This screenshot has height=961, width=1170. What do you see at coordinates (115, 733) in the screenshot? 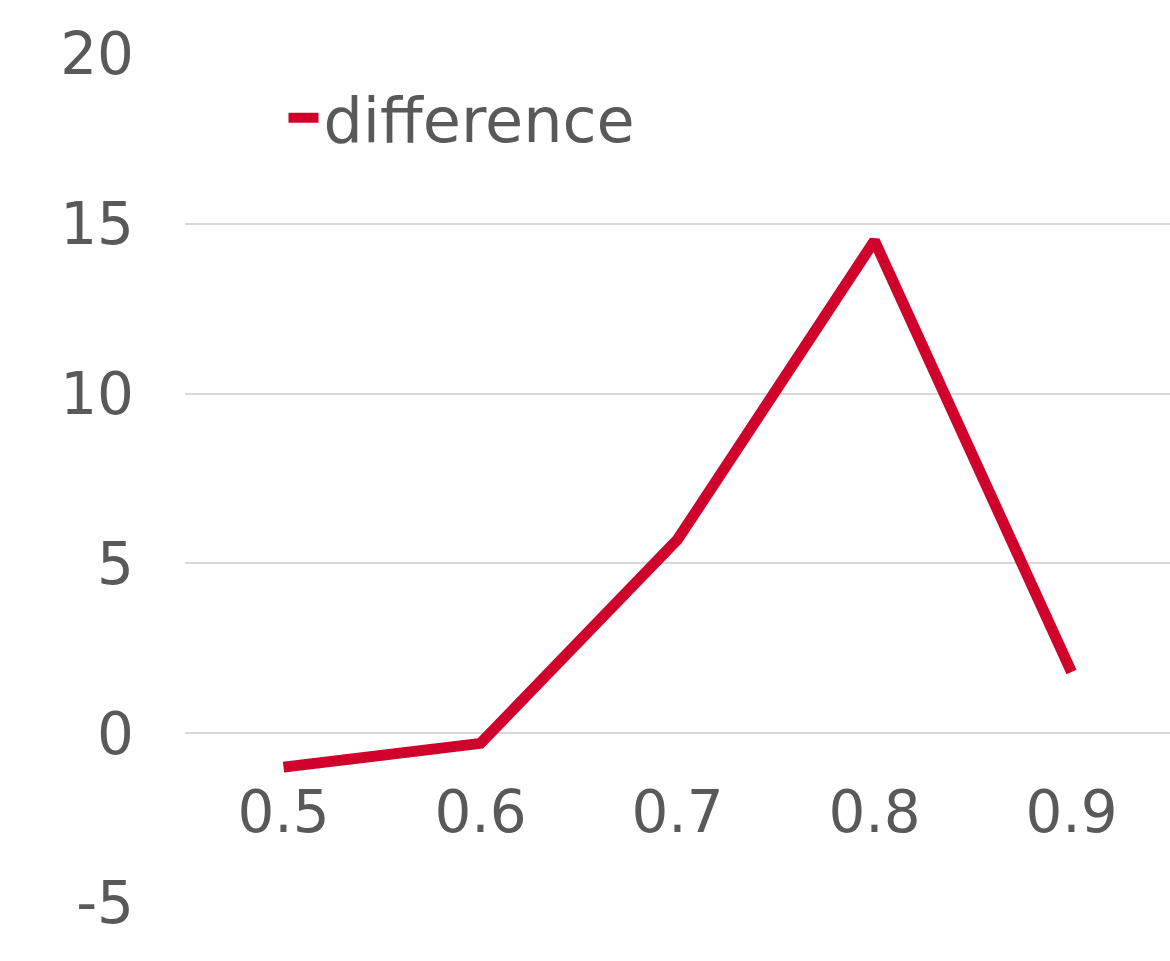
I see `y-tick-label: 0` at bounding box center [115, 733].